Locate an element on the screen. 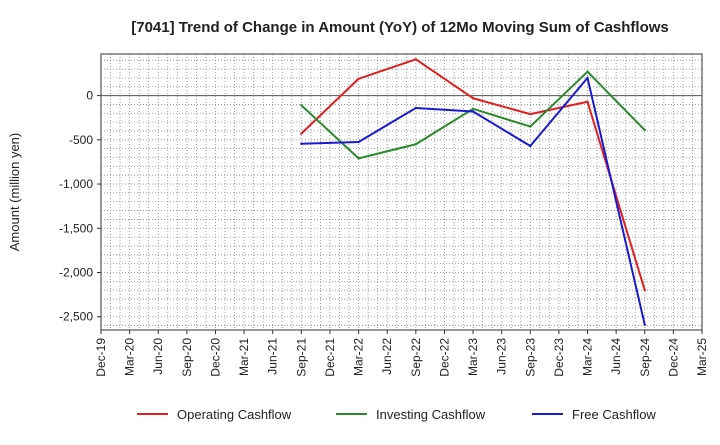 This screenshot has width=720, height=445. legend-label: Investing Cashflow is located at coordinates (431, 414).